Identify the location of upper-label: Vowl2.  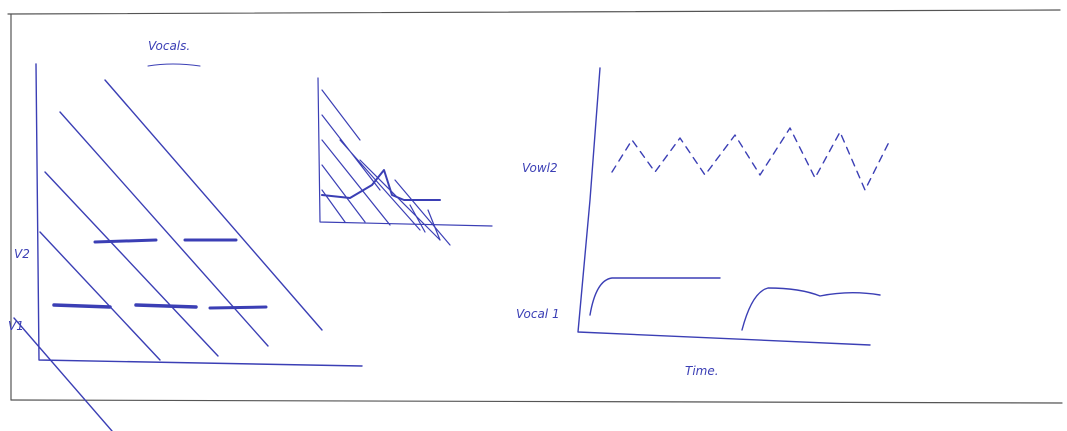
(540, 168).